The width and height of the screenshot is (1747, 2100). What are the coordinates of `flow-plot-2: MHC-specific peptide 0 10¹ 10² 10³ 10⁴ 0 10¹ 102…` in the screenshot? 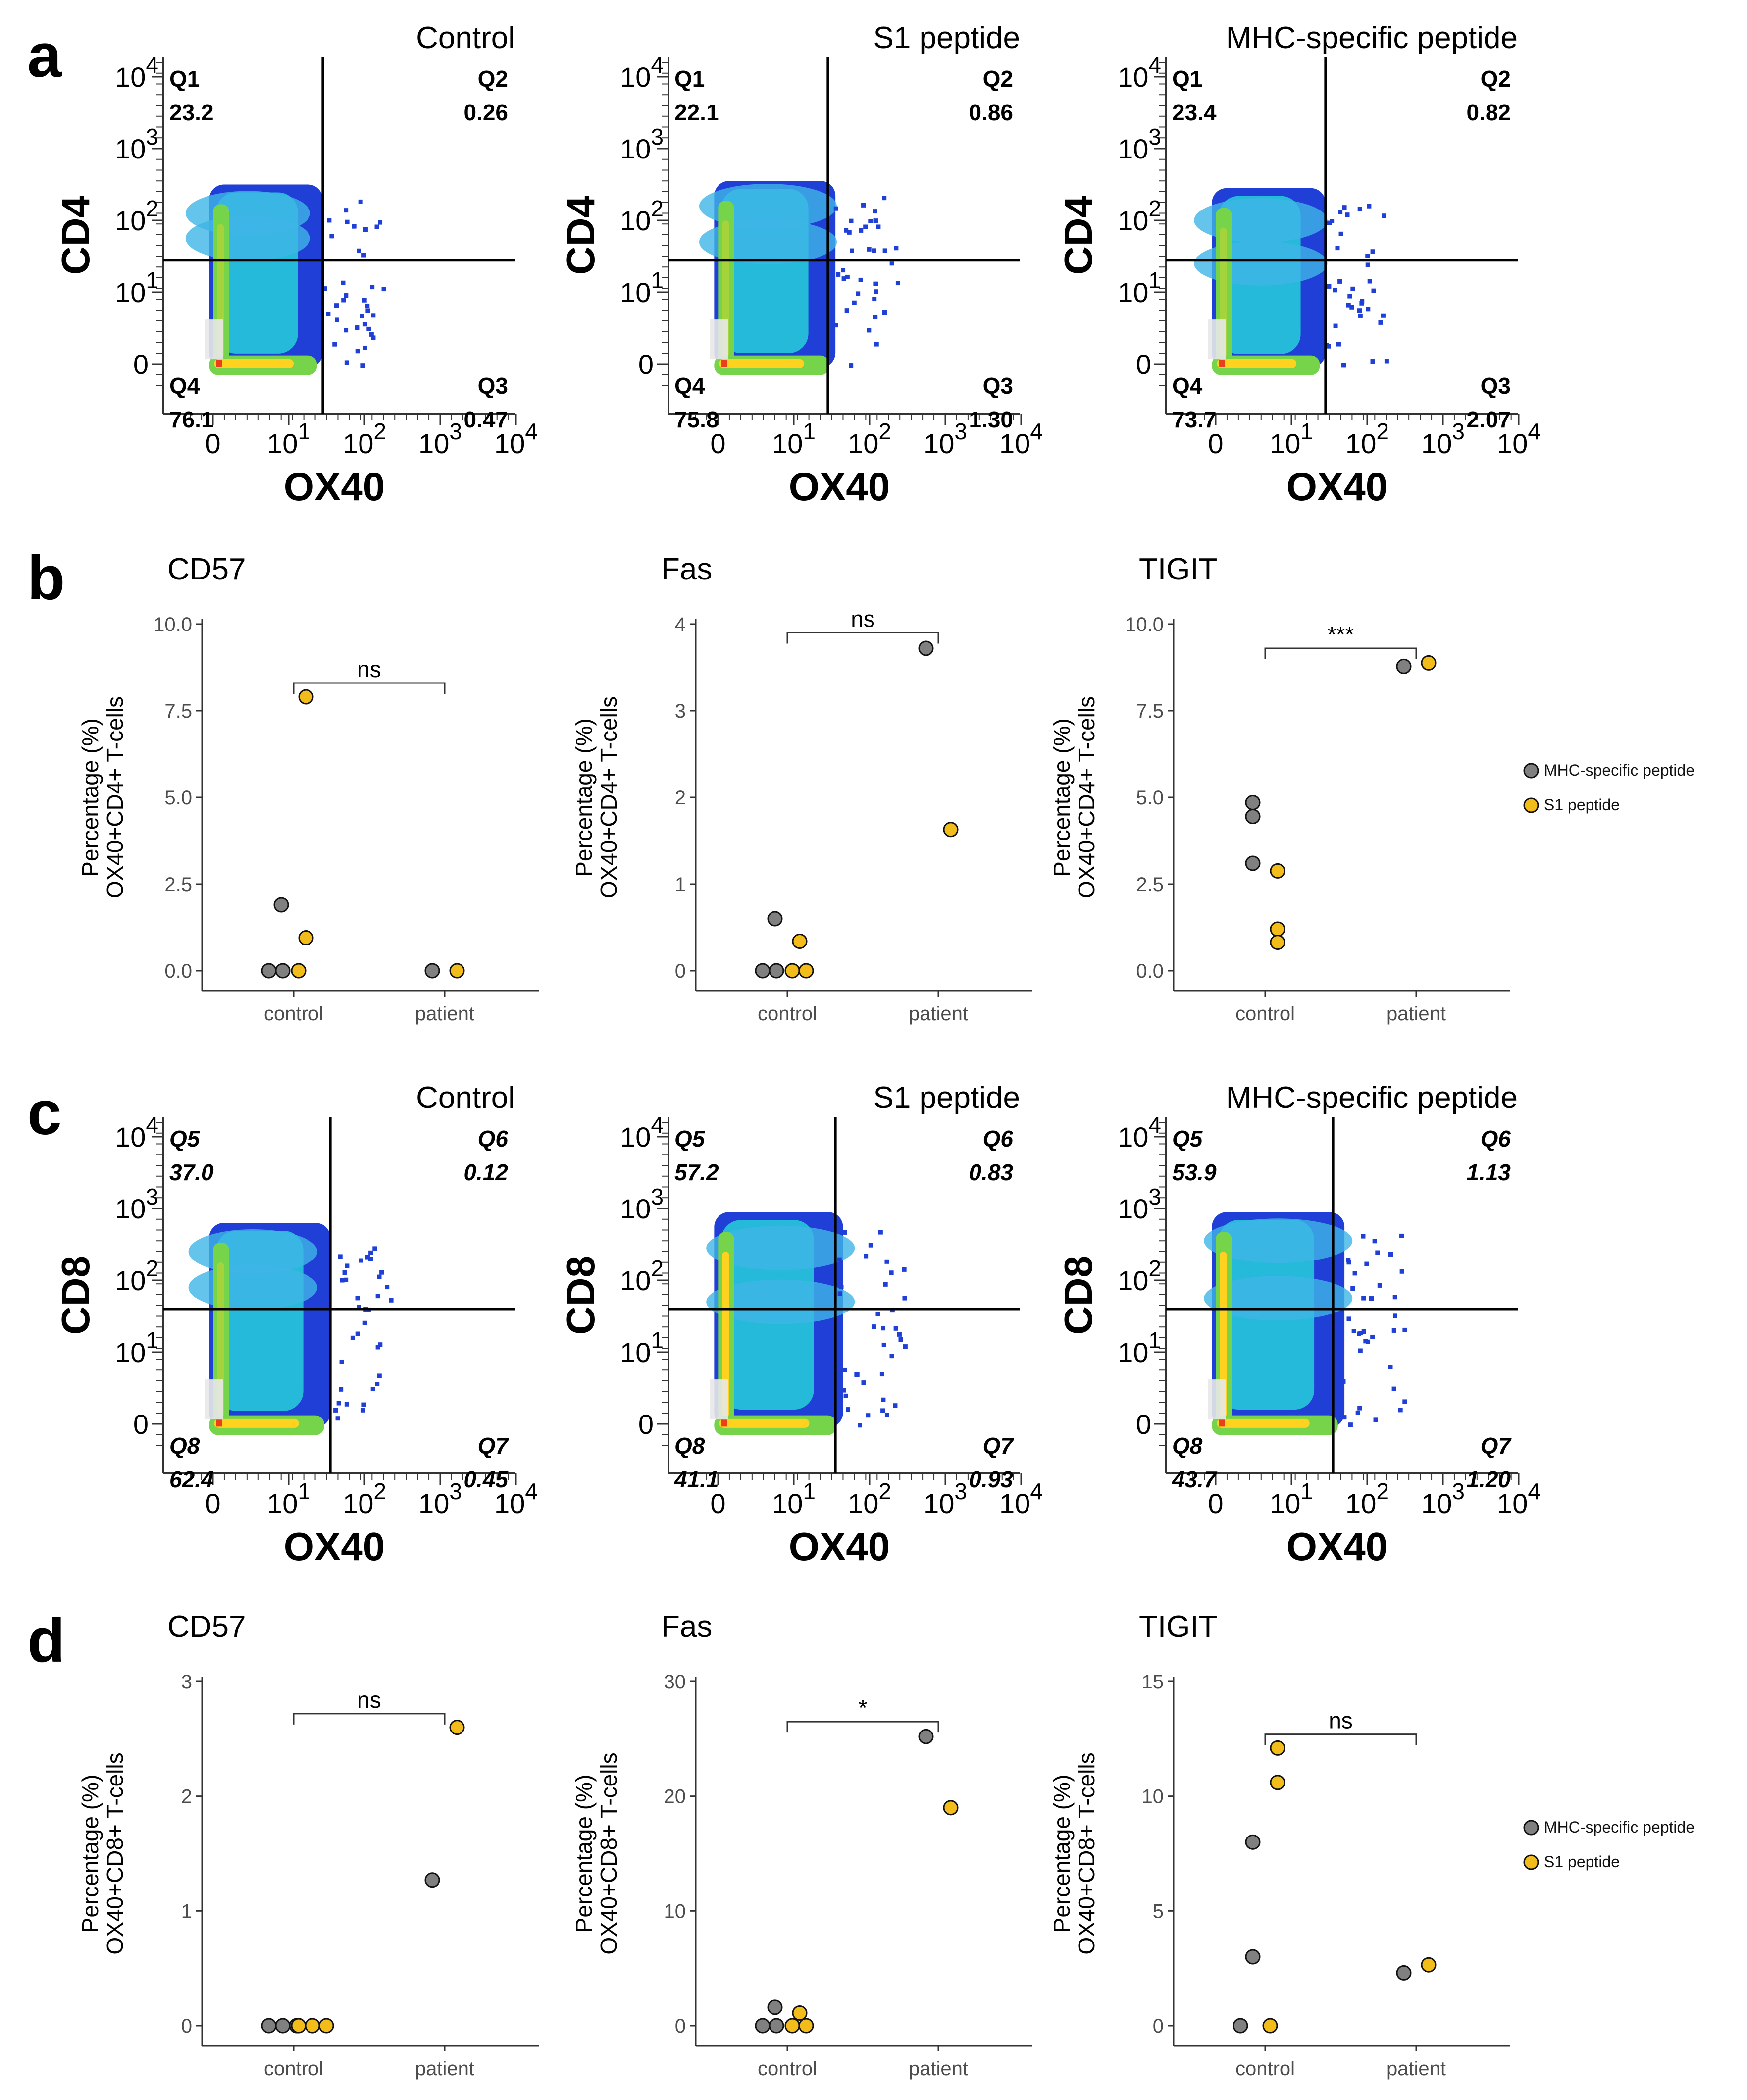 It's located at (1298, 265).